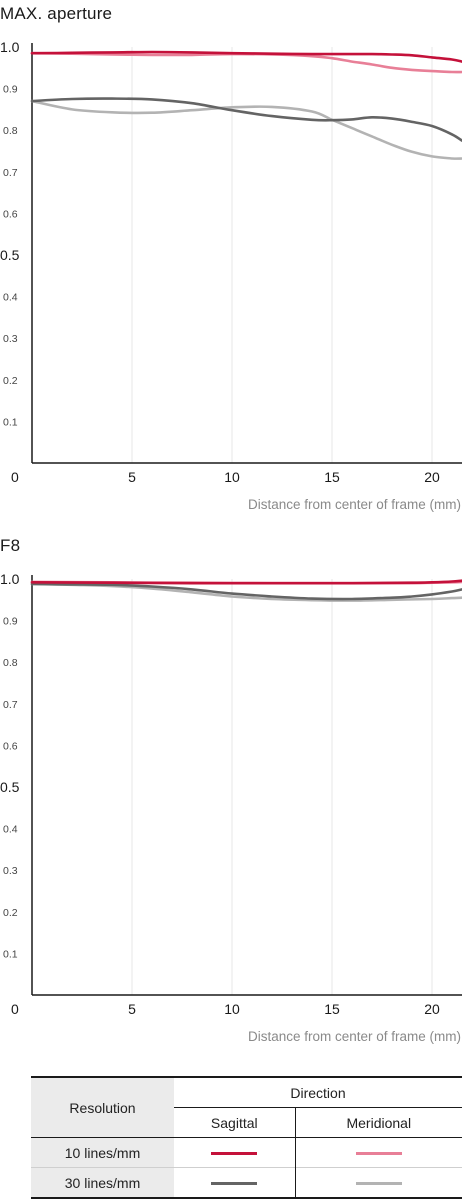  What do you see at coordinates (56, 13) in the screenshot?
I see `chart-title: MAX. aperture` at bounding box center [56, 13].